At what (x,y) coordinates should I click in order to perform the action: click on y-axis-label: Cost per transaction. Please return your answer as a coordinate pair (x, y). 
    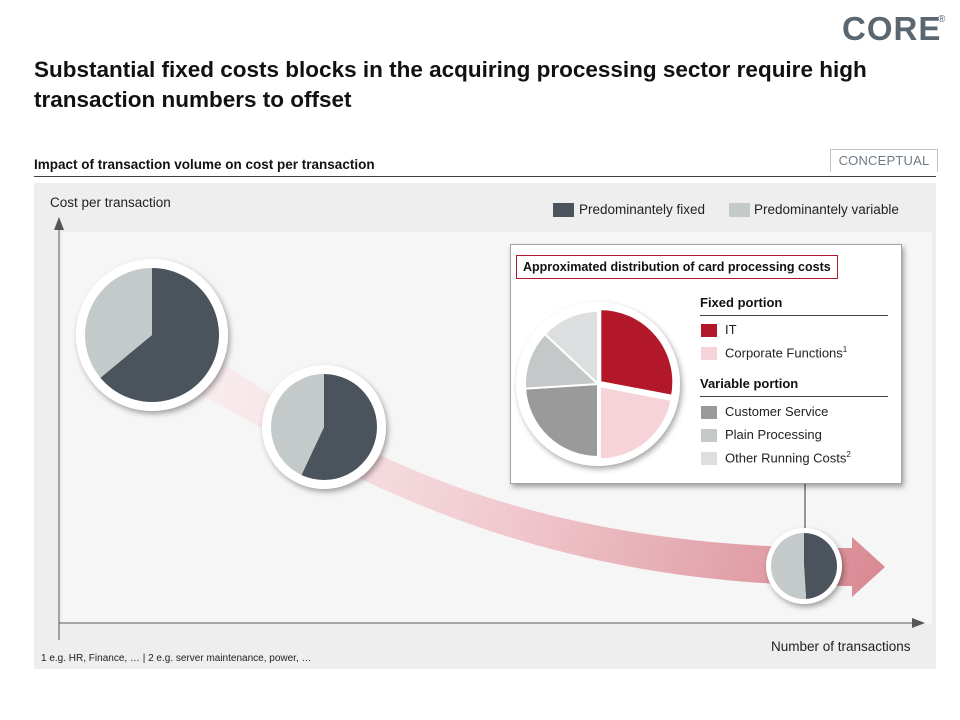
    Looking at the image, I should click on (110, 202).